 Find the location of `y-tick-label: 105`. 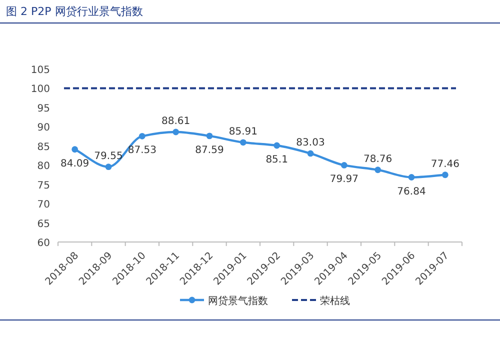

y-tick-label: 105 is located at coordinates (40, 70).